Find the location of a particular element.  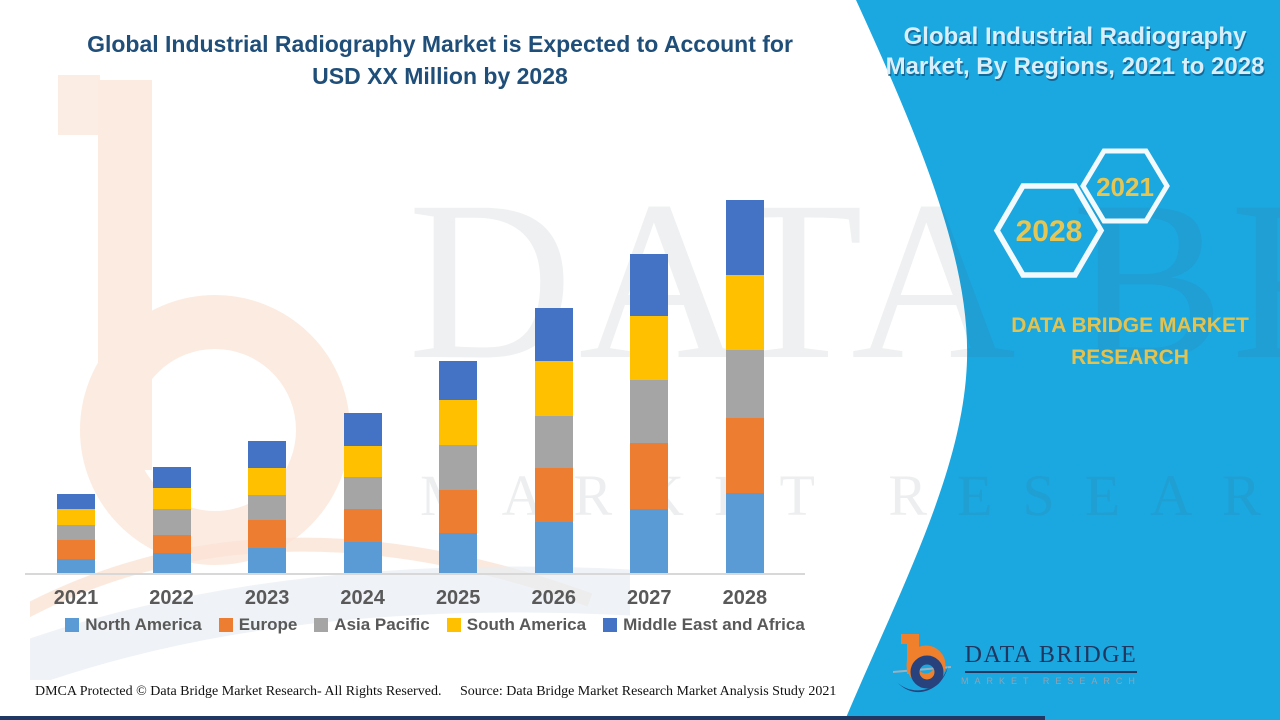

bar-segment-2024-south-america is located at coordinates (362, 461).